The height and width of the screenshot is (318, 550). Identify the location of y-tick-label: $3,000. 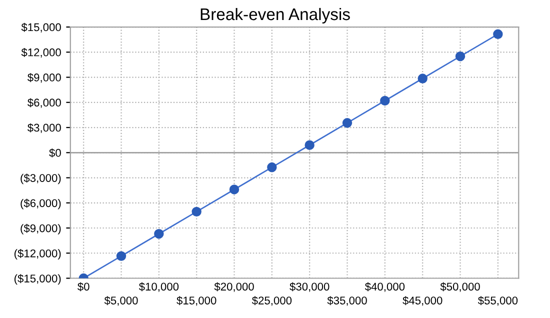
(44, 128).